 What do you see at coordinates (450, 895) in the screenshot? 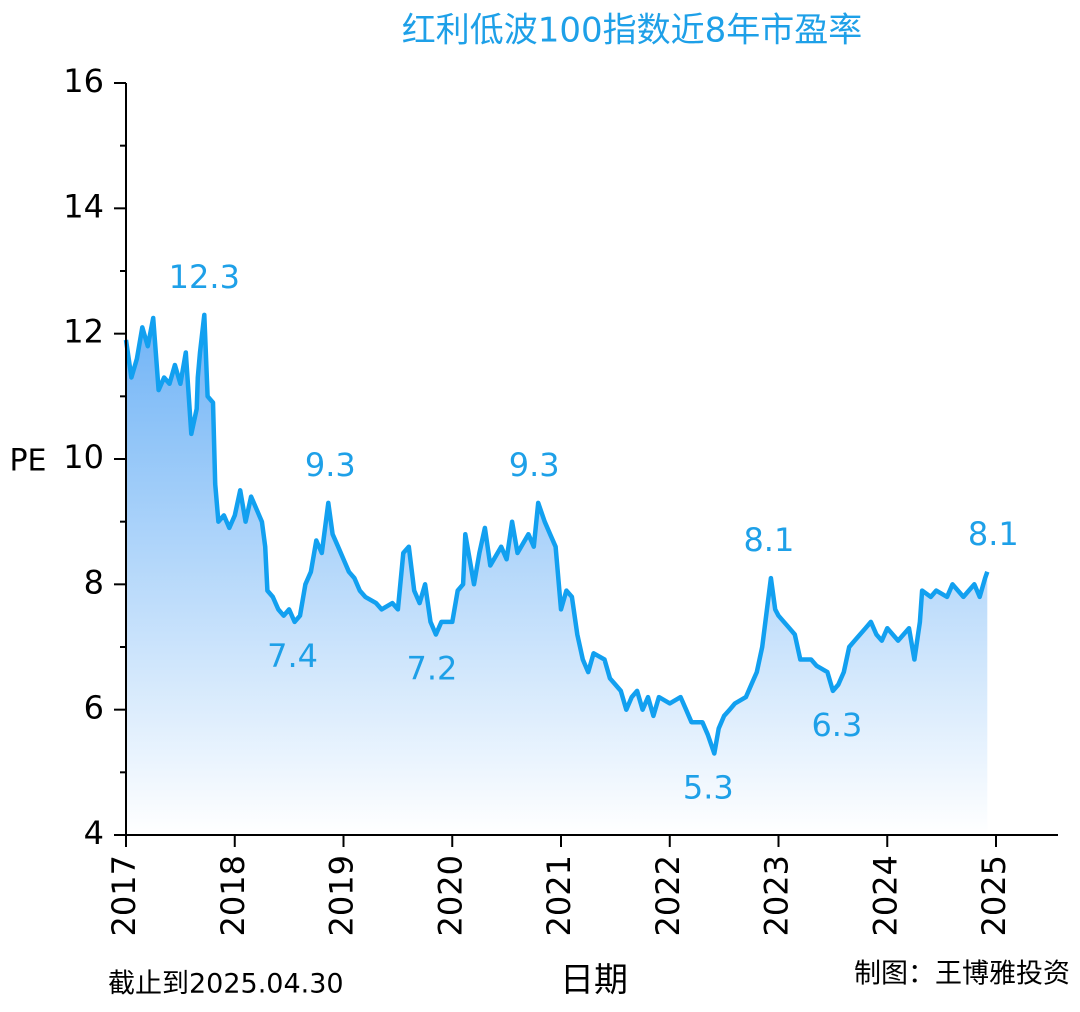
I see `x-tick-label: 2020` at bounding box center [450, 895].